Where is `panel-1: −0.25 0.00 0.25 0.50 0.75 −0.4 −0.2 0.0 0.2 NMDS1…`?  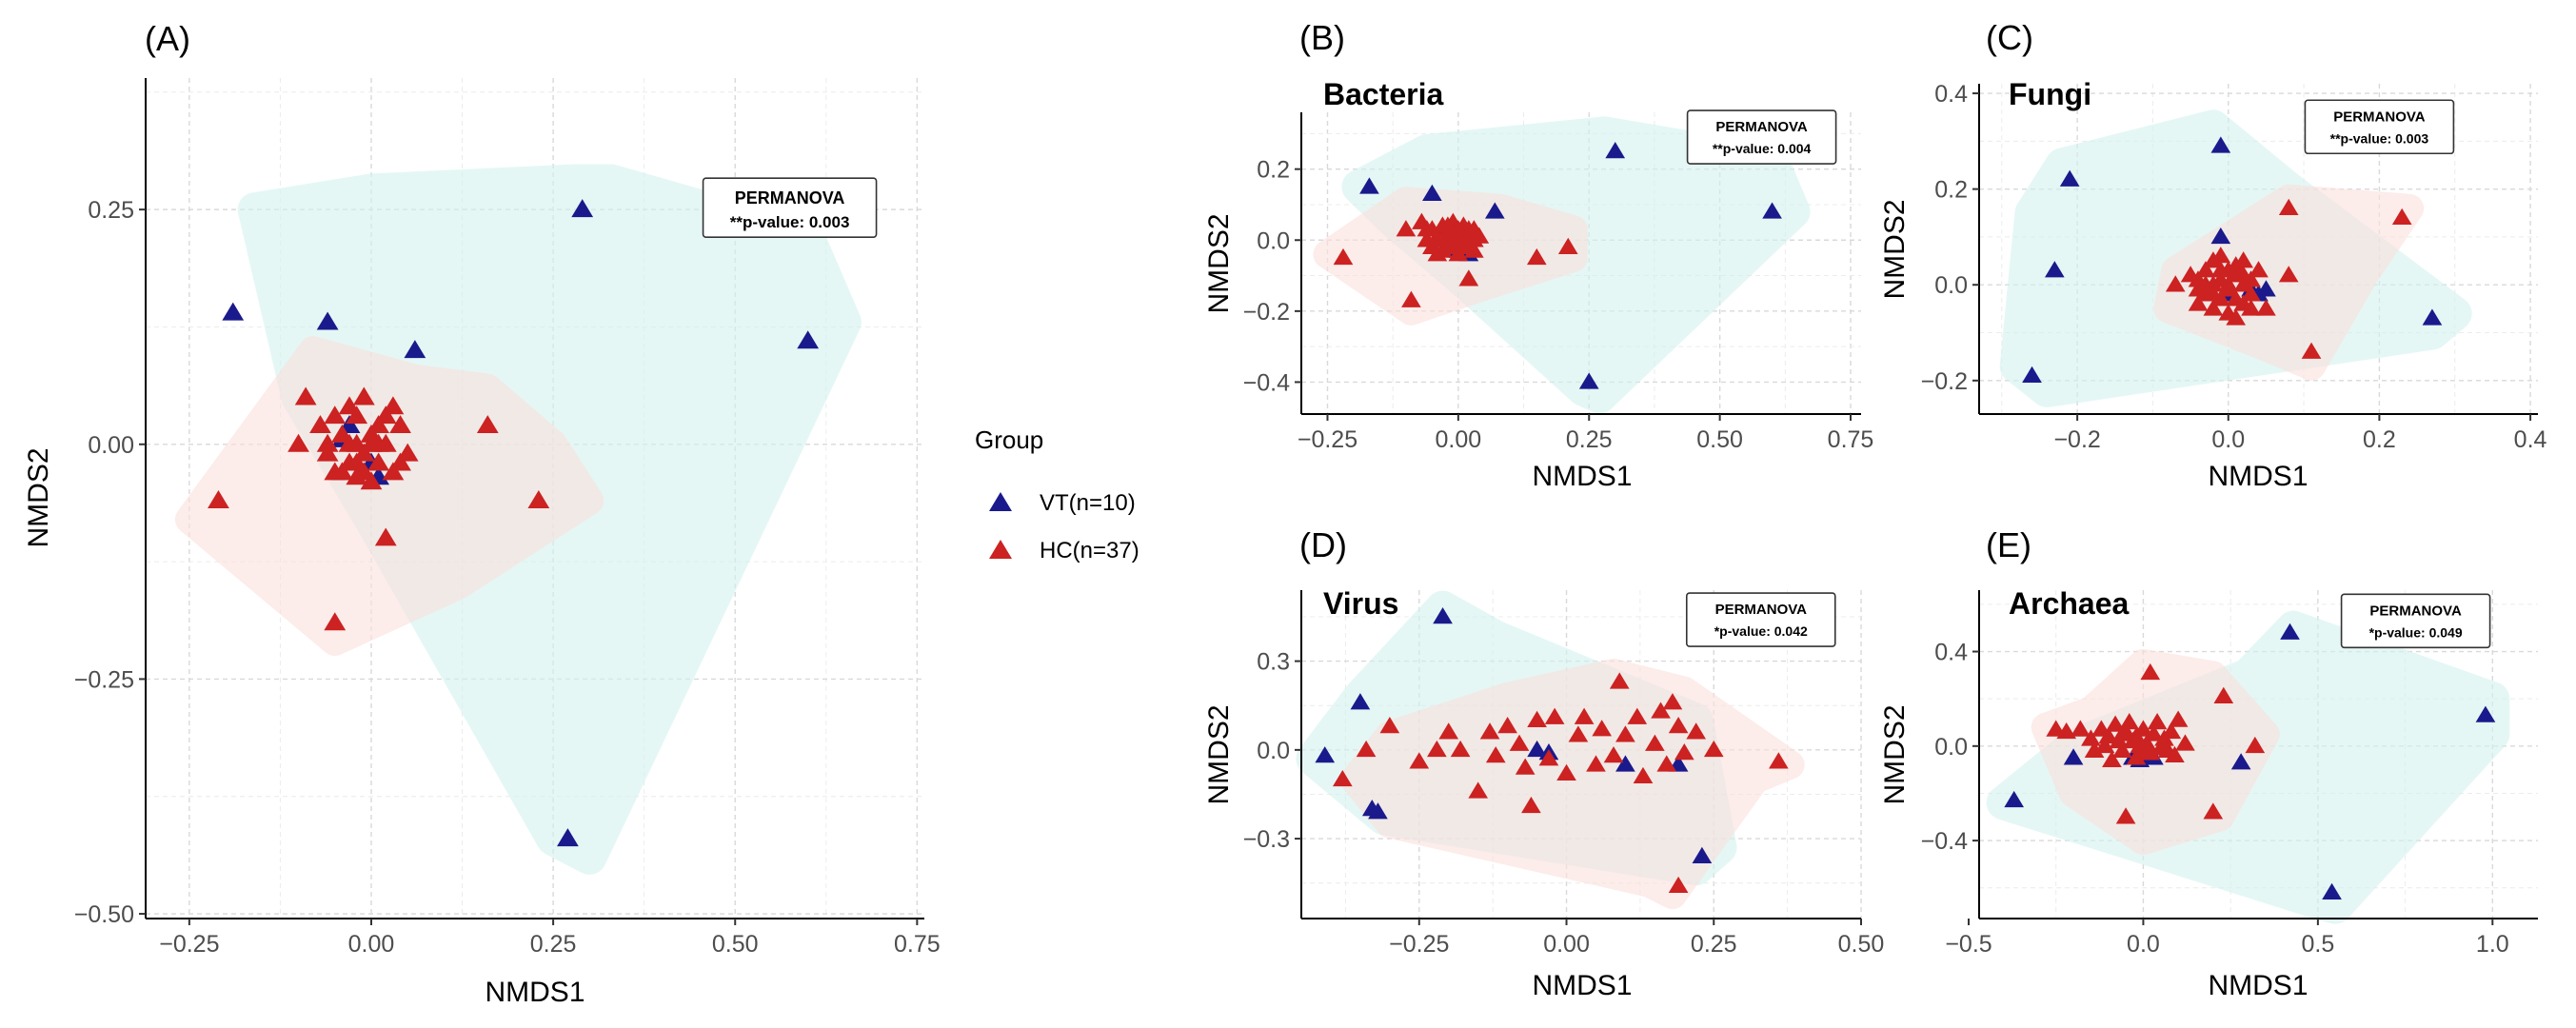
panel-1: −0.25 0.00 0.25 0.50 0.75 −0.4 −0.2 0.0 0.2 NMDS1… is located at coordinates (1538, 255).